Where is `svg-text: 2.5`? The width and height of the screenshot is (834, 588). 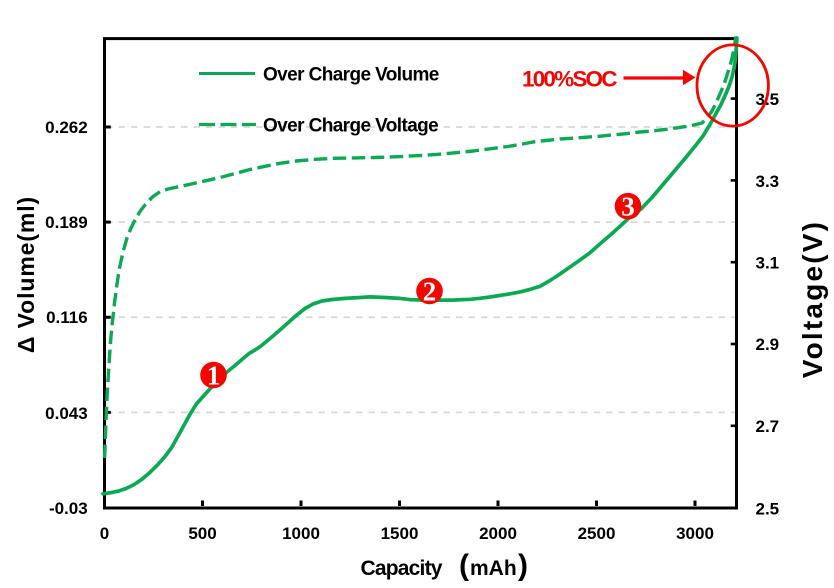 svg-text: 2.5 is located at coordinates (768, 509).